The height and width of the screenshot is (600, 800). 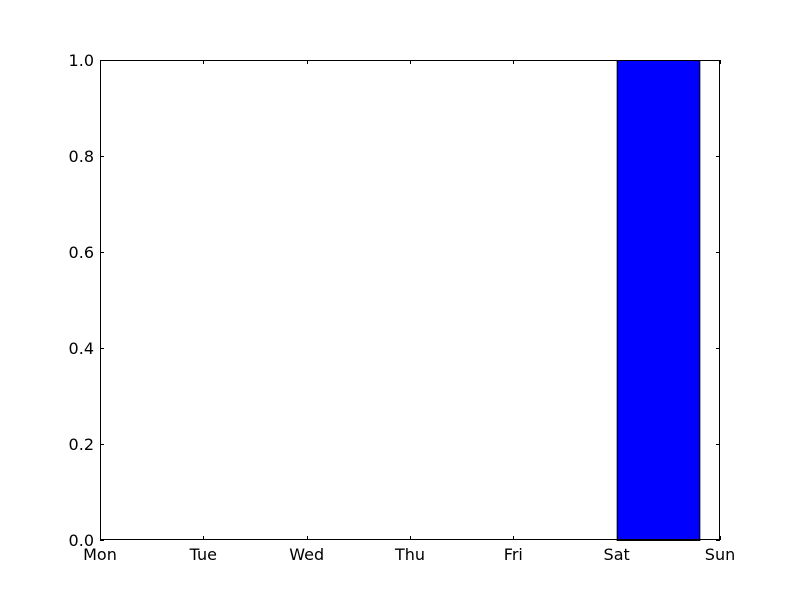 I want to click on x-tick-labels: Mon Tue Wed Thu Fri Sat Sun, so click(x=409, y=554).